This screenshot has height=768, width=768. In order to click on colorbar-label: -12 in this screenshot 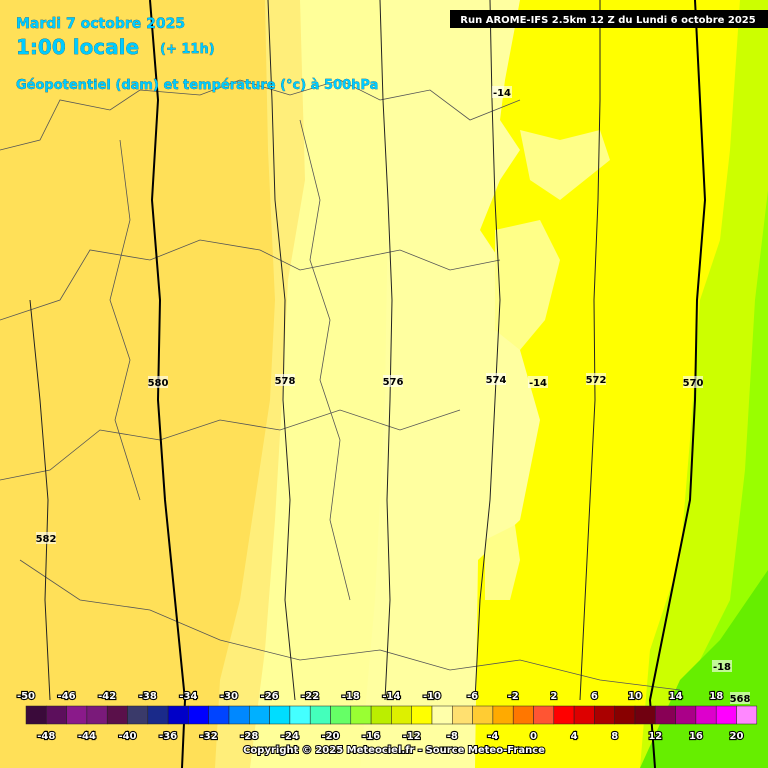, I will do `click(412, 736)`.